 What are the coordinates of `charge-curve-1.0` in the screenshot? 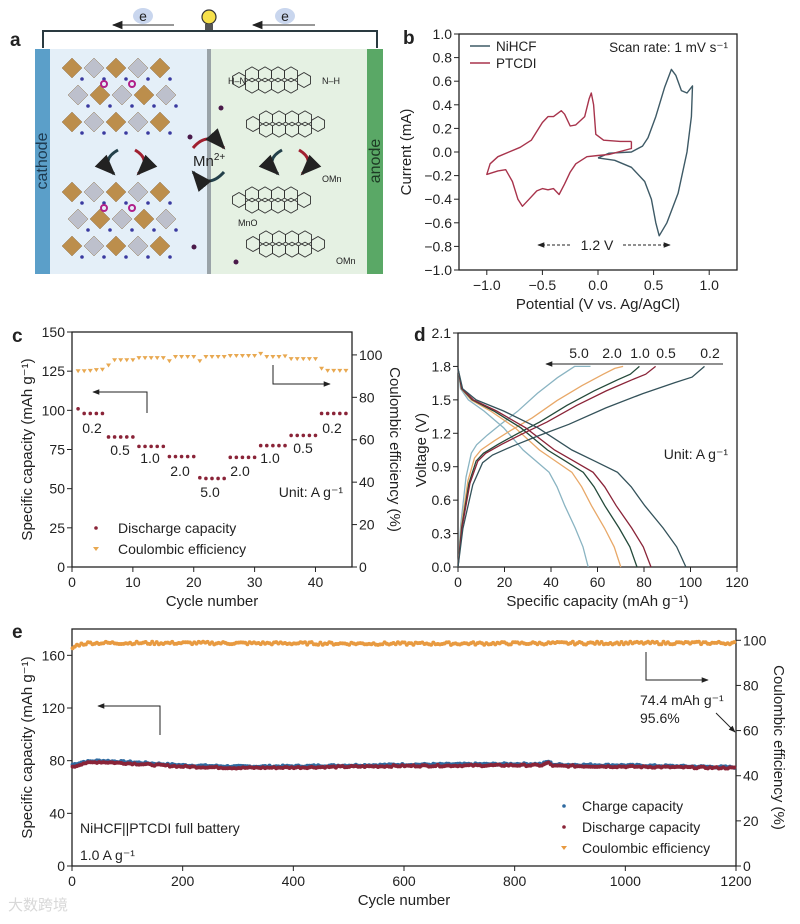 It's located at (548, 466).